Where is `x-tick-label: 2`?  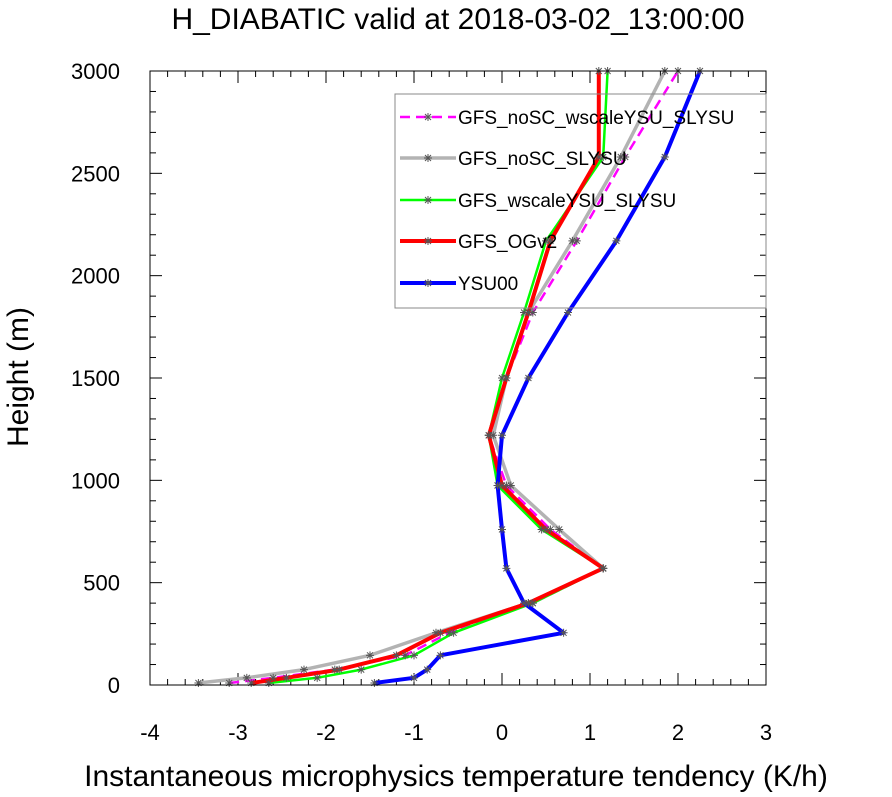 x-tick-label: 2 is located at coordinates (678, 732).